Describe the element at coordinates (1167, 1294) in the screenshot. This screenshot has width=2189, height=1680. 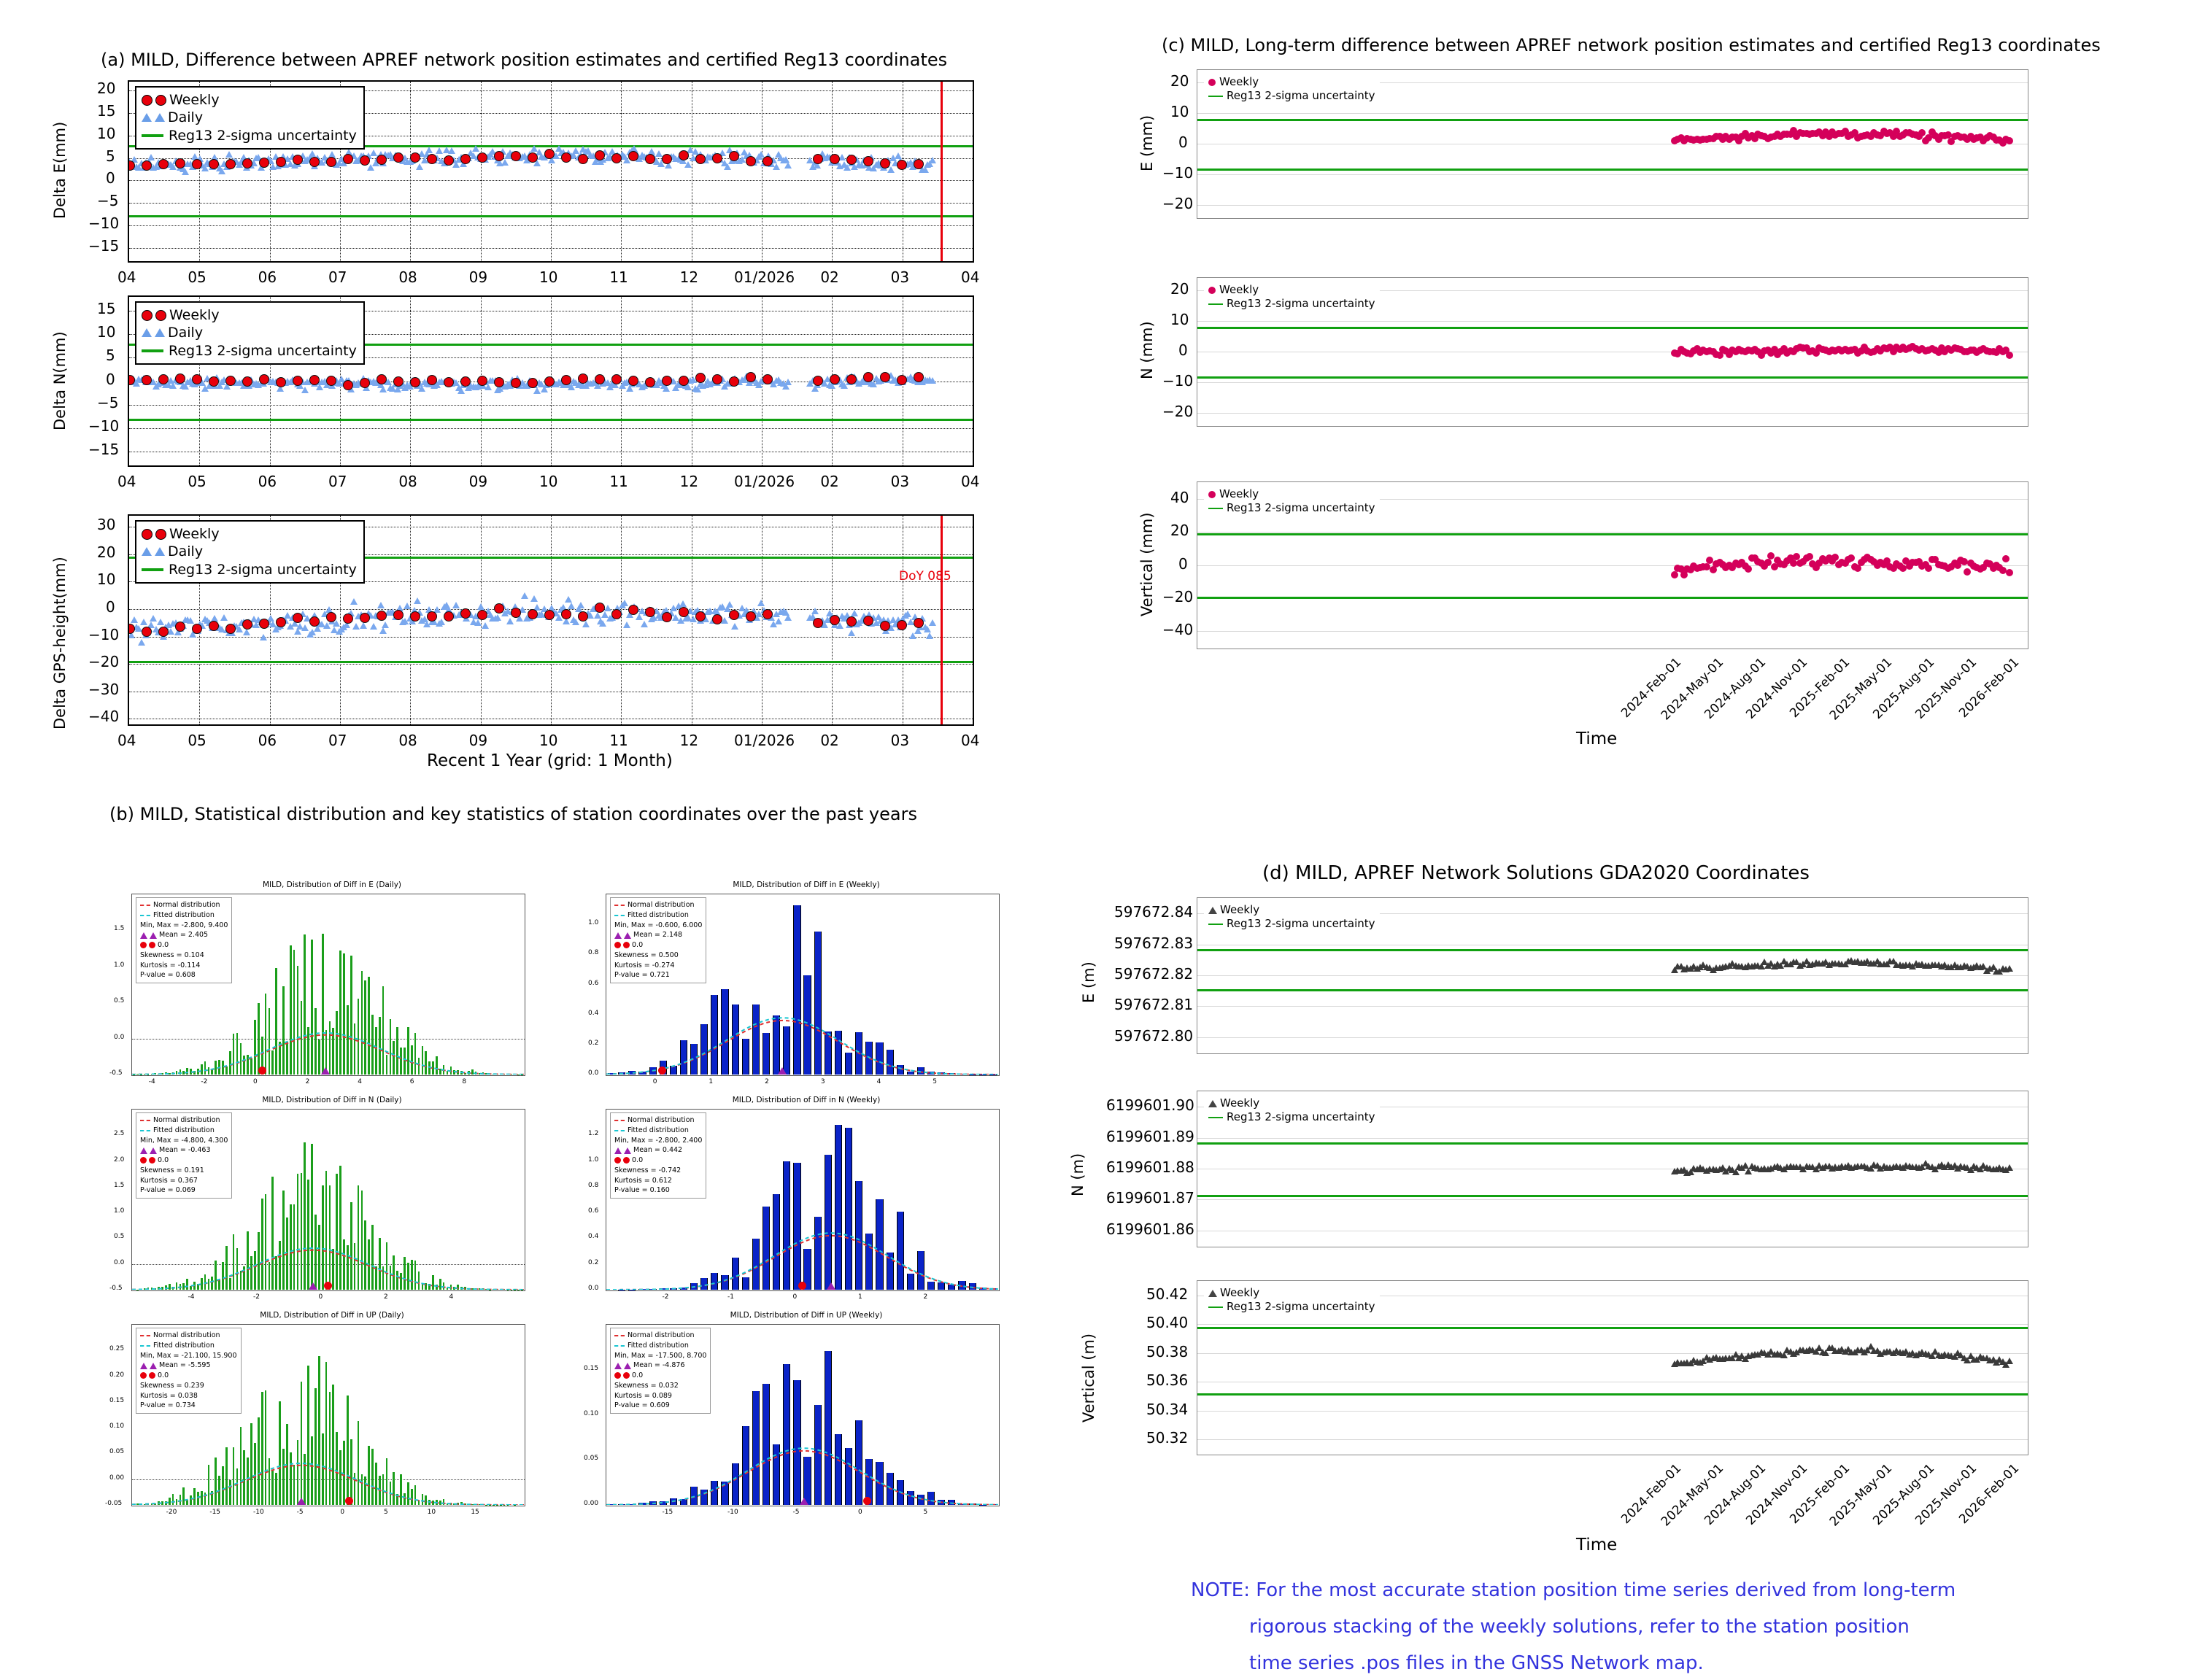
I see `panel-d-ytick: 50.42` at that location.